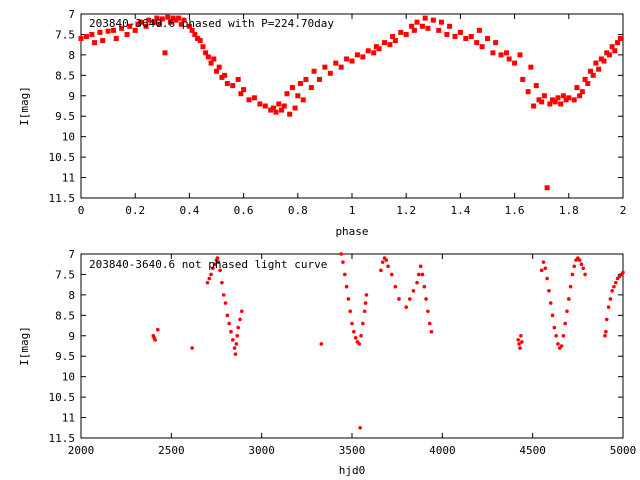 Image resolution: width=640 pixels, height=480 pixels. I want to click on y-tick-label: 7, so click(71, 254).